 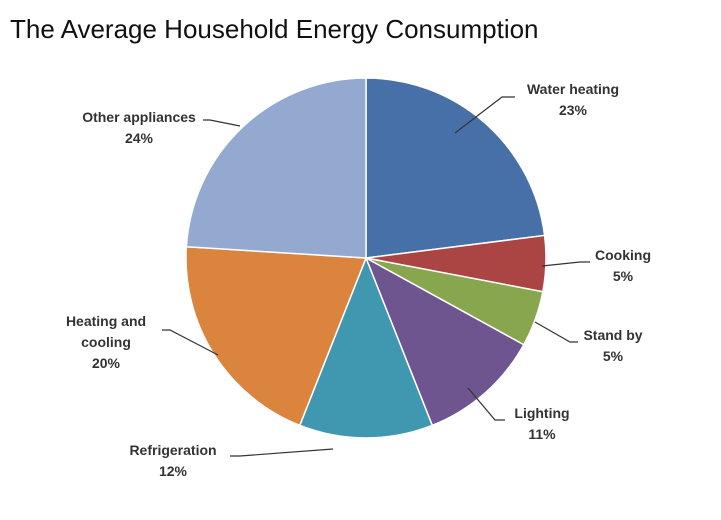 What do you see at coordinates (541, 423) in the screenshot?
I see `data-label: Lighting 11%` at bounding box center [541, 423].